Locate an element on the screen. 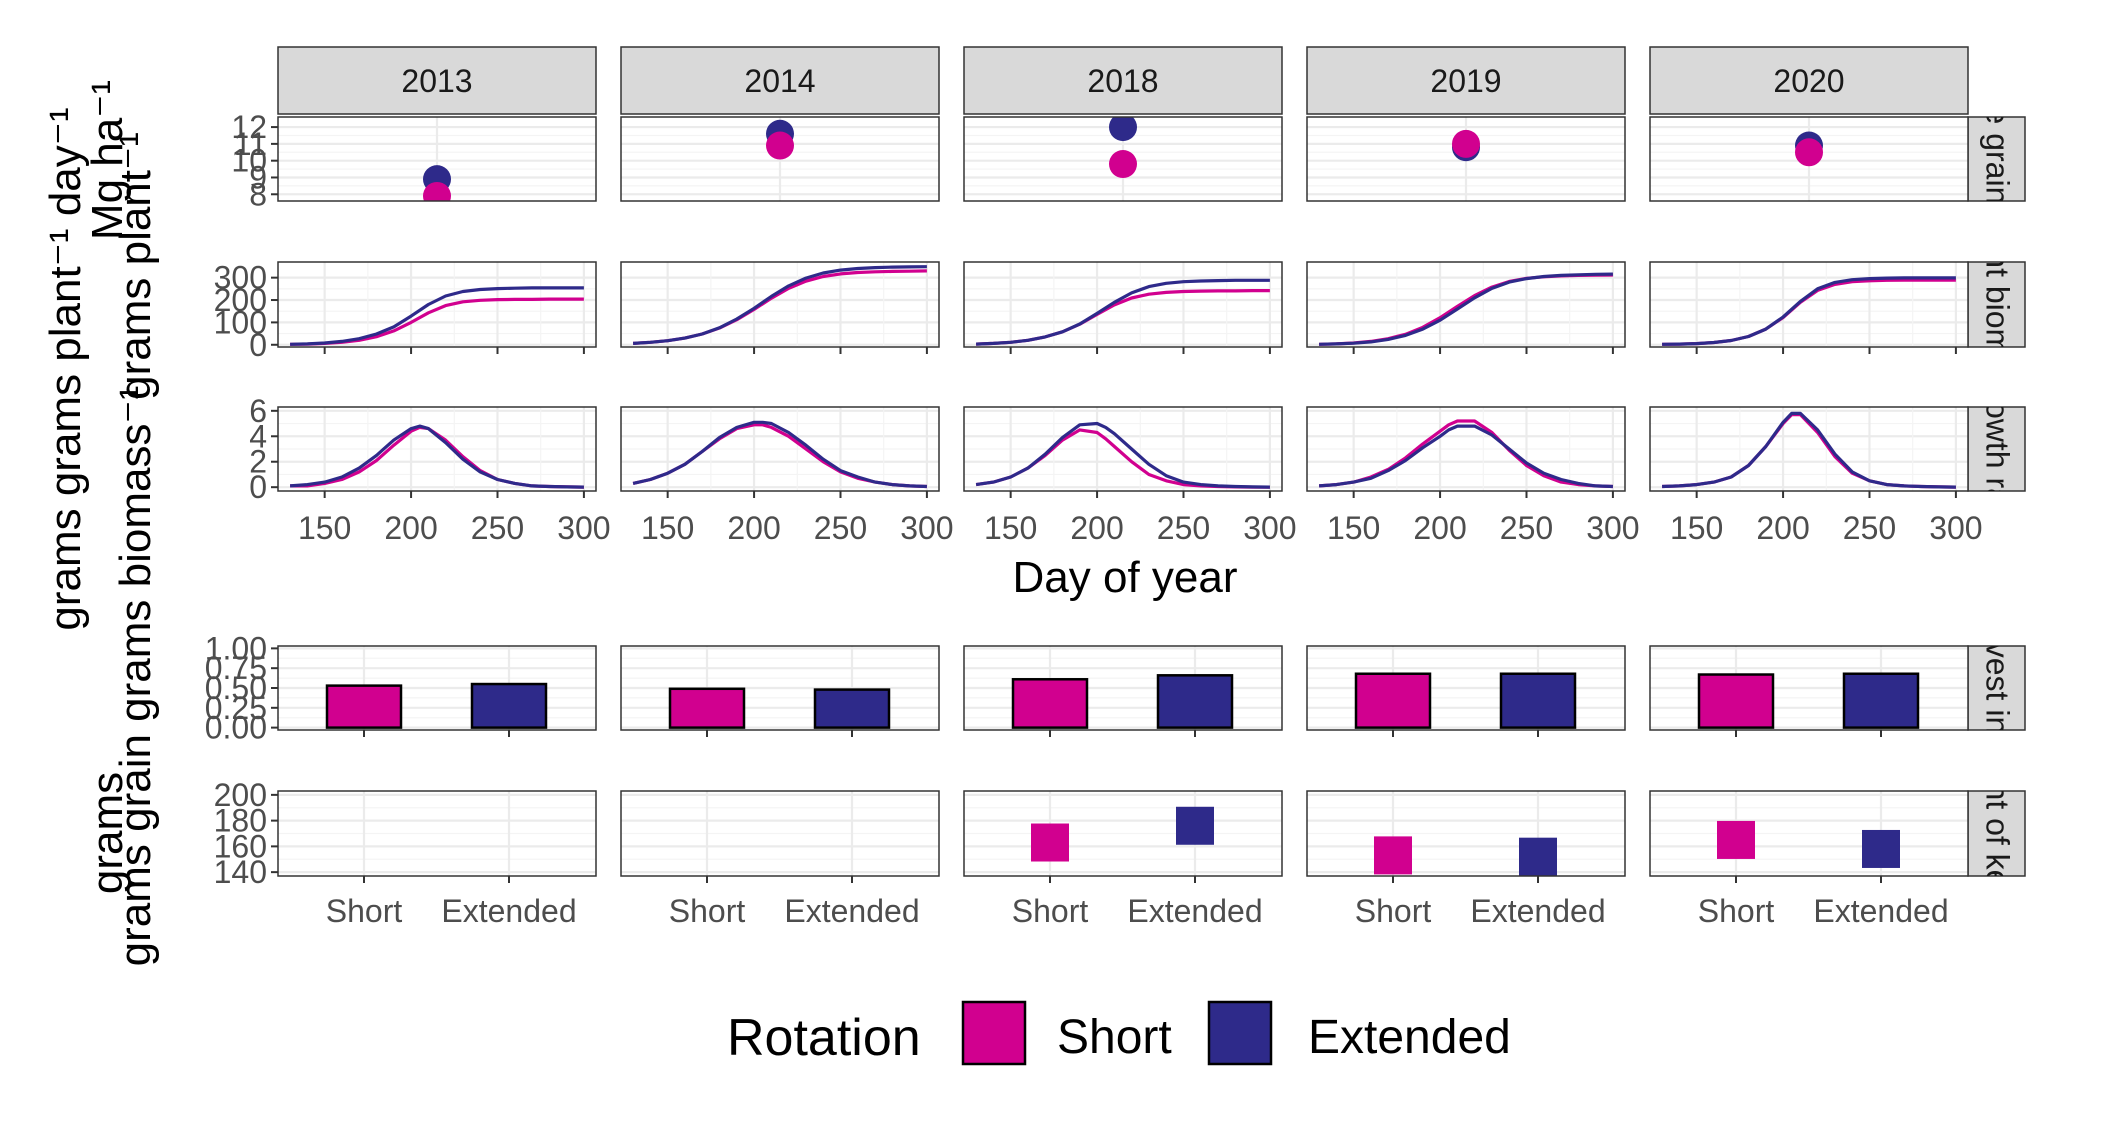 Image resolution: width=2114 pixels, height=1137 pixels. facet-strip-label-2013: 2013 is located at coordinates (436, 81).